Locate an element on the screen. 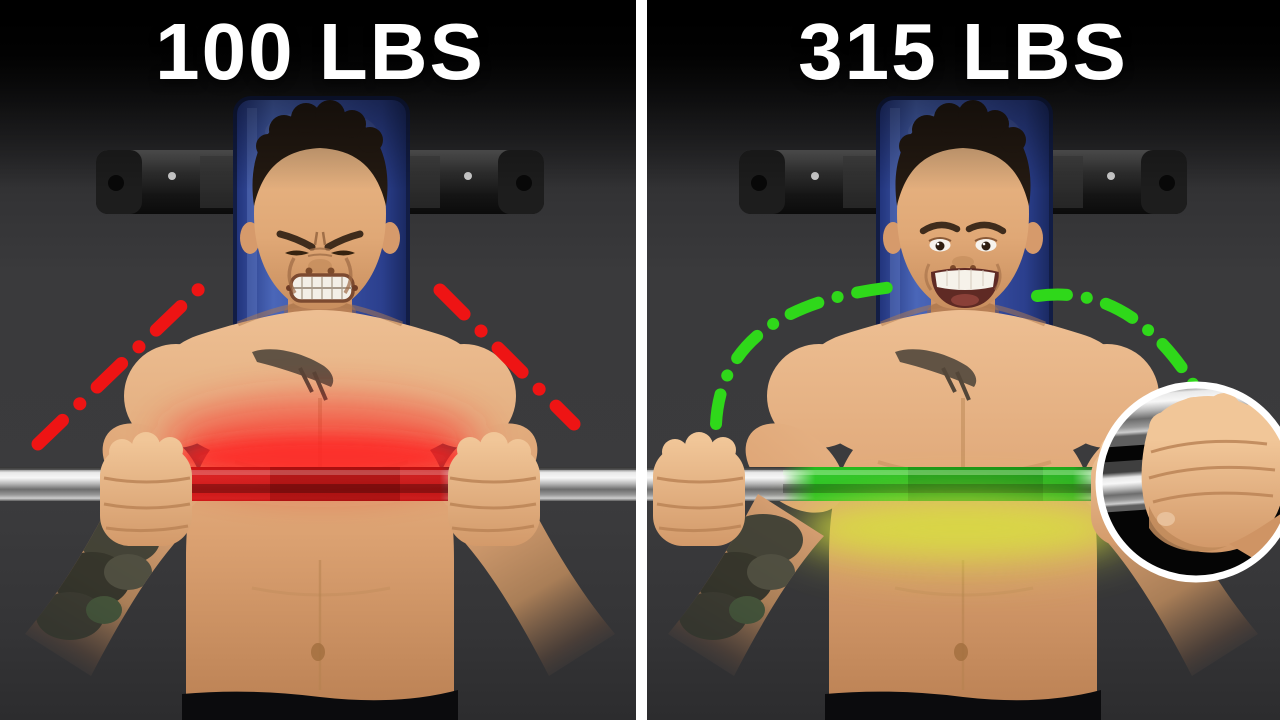 The image size is (1280, 720). forearm-left is located at coordinates (746, 585).